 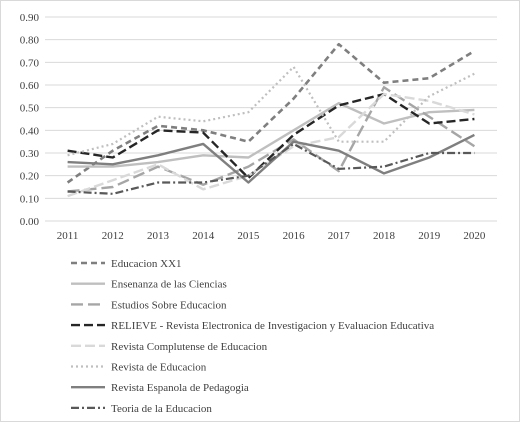 What do you see at coordinates (30, 86) in the screenshot?
I see `y-tick-label: 0.60` at bounding box center [30, 86].